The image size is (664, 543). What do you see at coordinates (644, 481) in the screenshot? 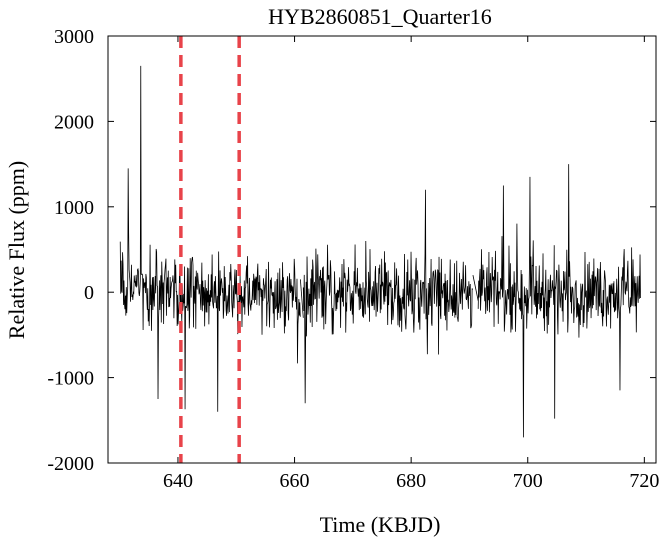
I see `x-tick-label: 720` at bounding box center [644, 481].